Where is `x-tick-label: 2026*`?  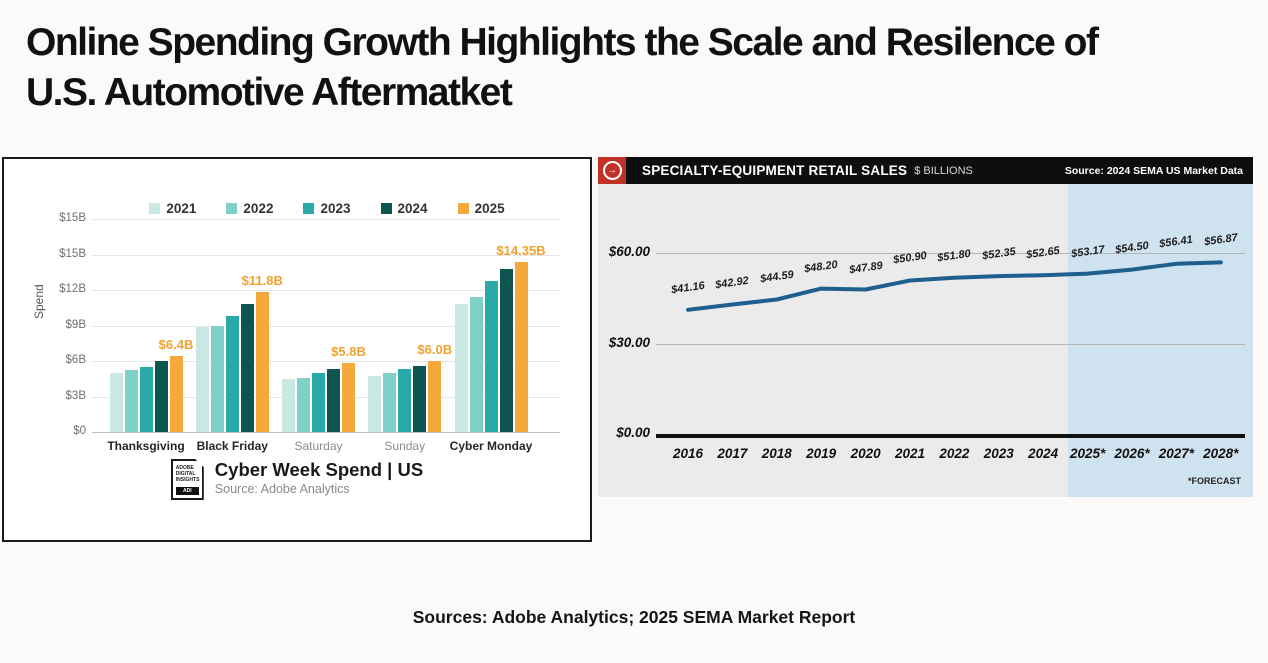 x-tick-label: 2026* is located at coordinates (1132, 453).